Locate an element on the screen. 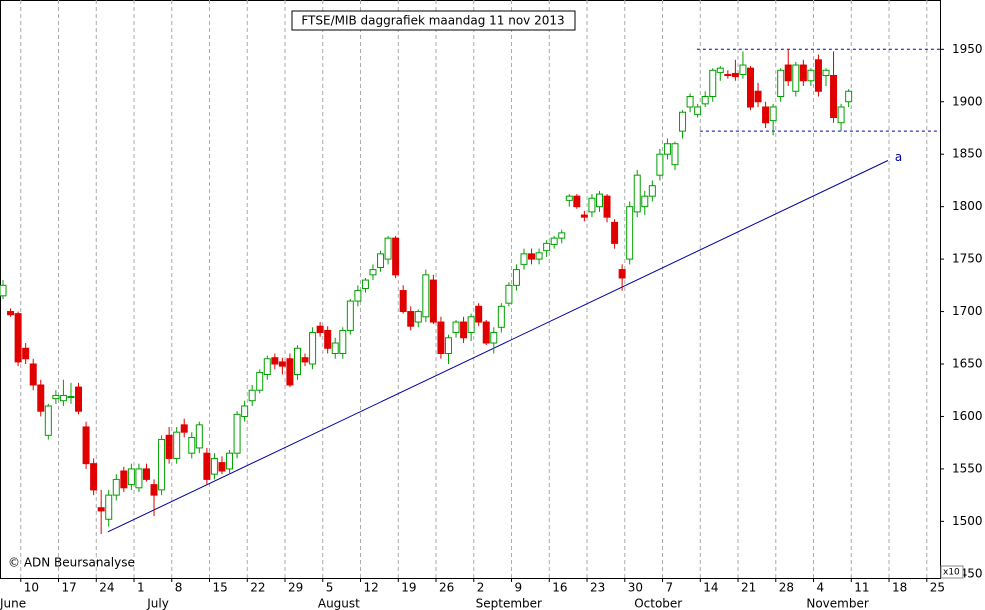  x-tick-label: 12 is located at coordinates (371, 588).